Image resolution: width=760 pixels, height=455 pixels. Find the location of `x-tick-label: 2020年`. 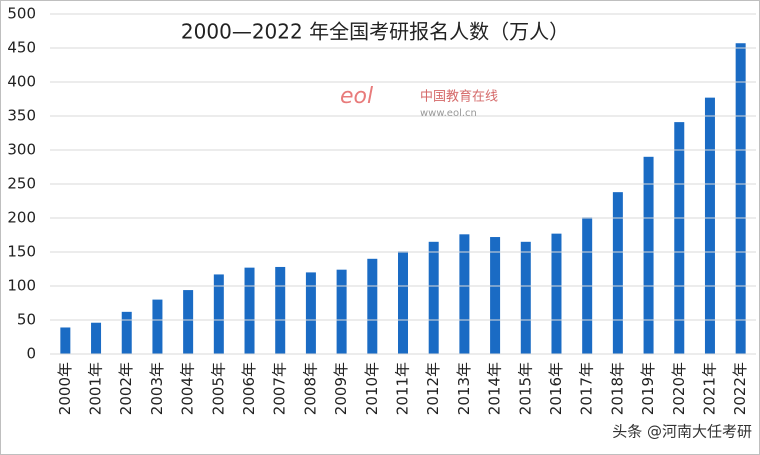

x-tick-label: 2020年 is located at coordinates (679, 388).